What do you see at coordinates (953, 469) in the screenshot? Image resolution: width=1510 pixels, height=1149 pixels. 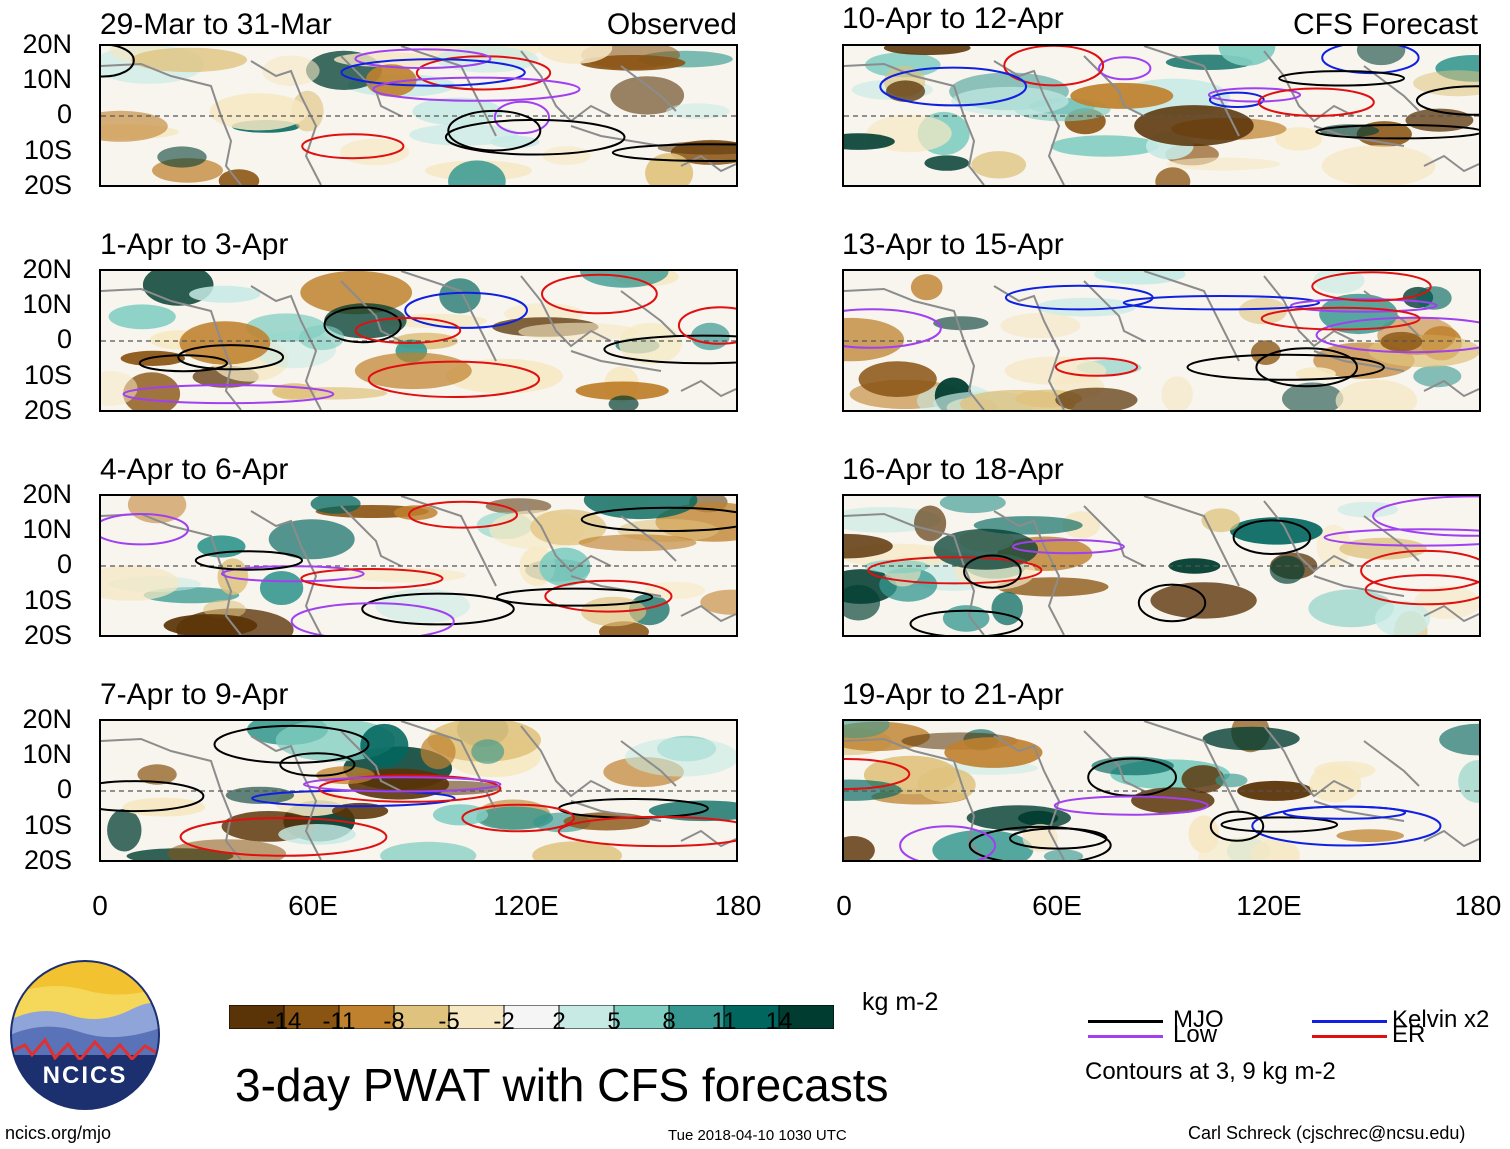 I see `panel-title-7: 16-Apr to 18-Apr` at bounding box center [953, 469].